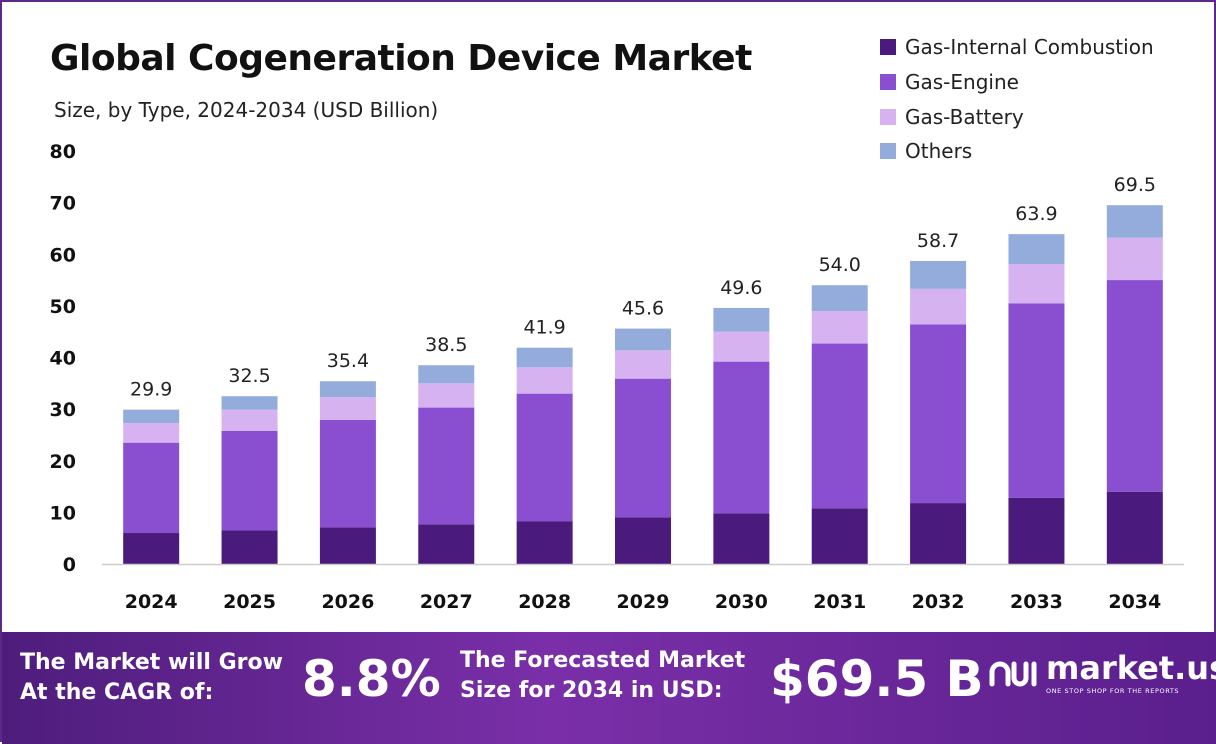 Image resolution: width=1216 pixels, height=744 pixels. Describe the element at coordinates (643, 309) in the screenshot. I see `bar-total-label: 45.6` at that location.